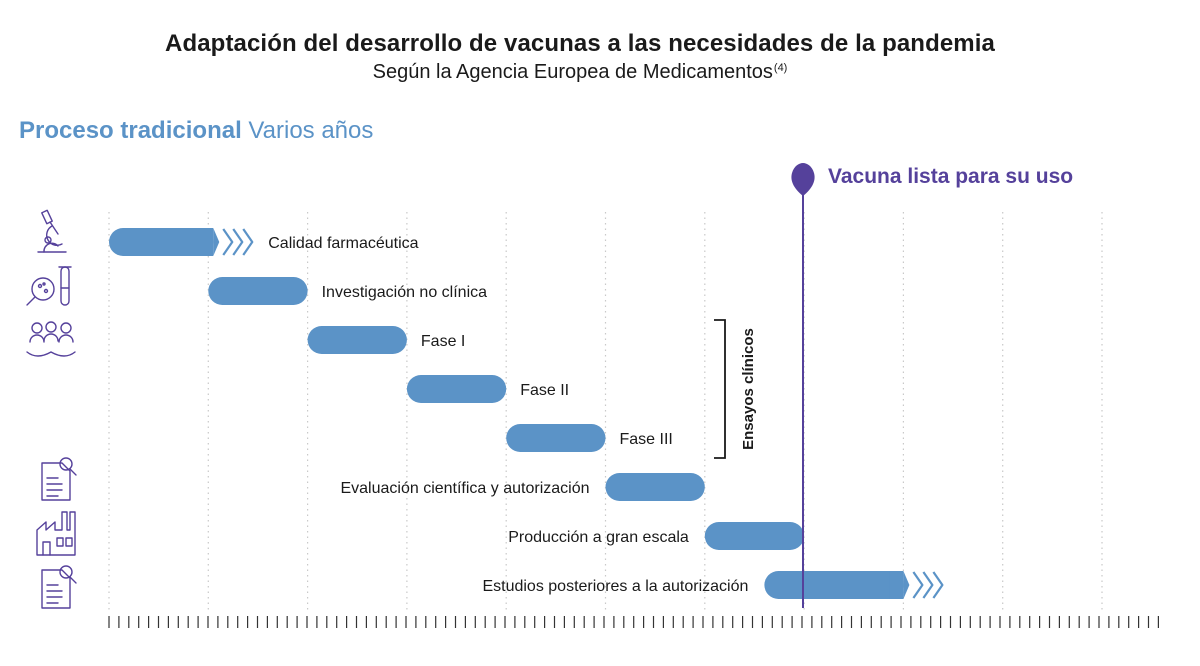 This screenshot has width=1200, height=666. I want to click on petri-dish-test-tube-icon, so click(49, 286).